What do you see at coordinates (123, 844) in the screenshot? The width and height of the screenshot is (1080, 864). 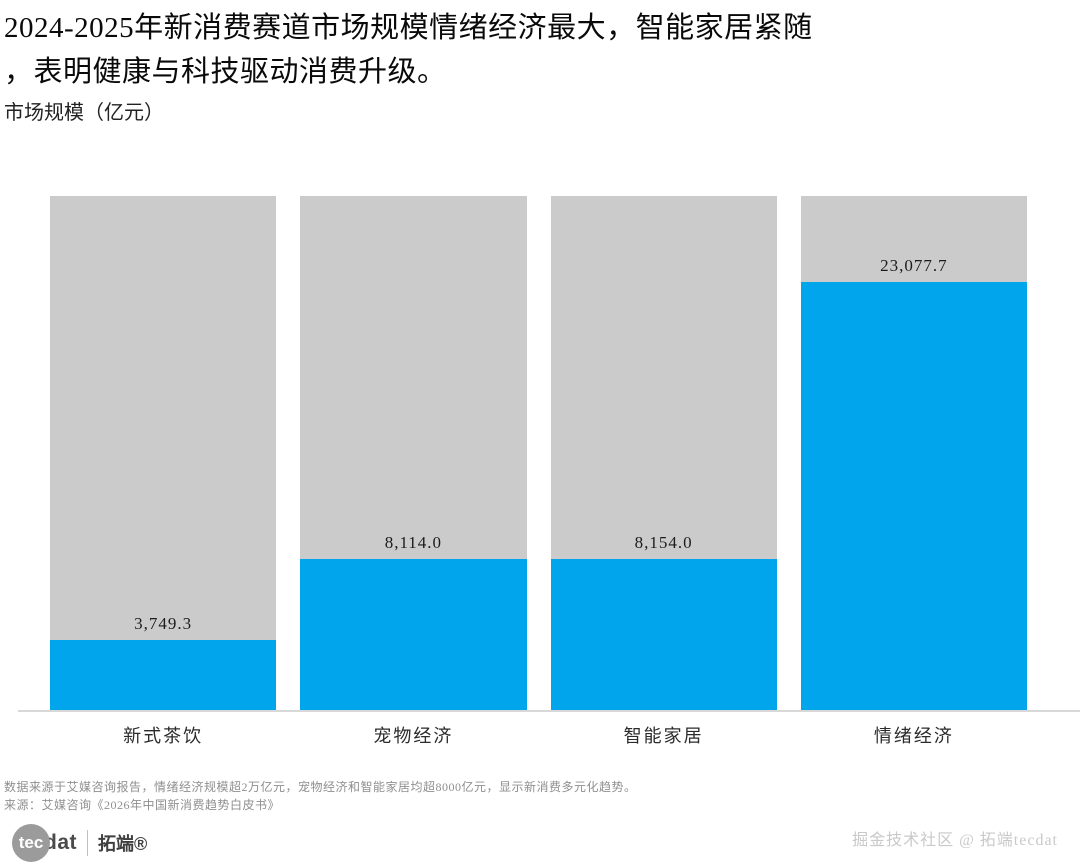 I see `tecdat-brand-name: 拓端®` at bounding box center [123, 844].